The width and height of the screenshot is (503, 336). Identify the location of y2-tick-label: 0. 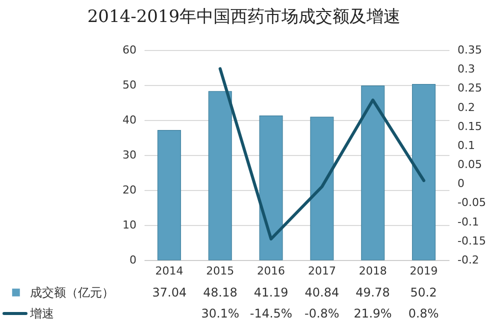
(461, 183).